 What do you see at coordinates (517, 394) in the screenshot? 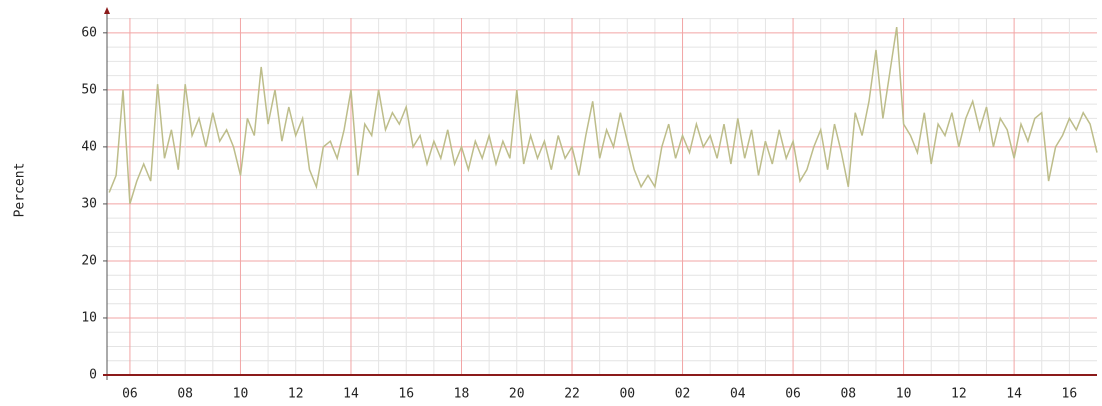
I see `x-tick-label: 20` at bounding box center [517, 394].